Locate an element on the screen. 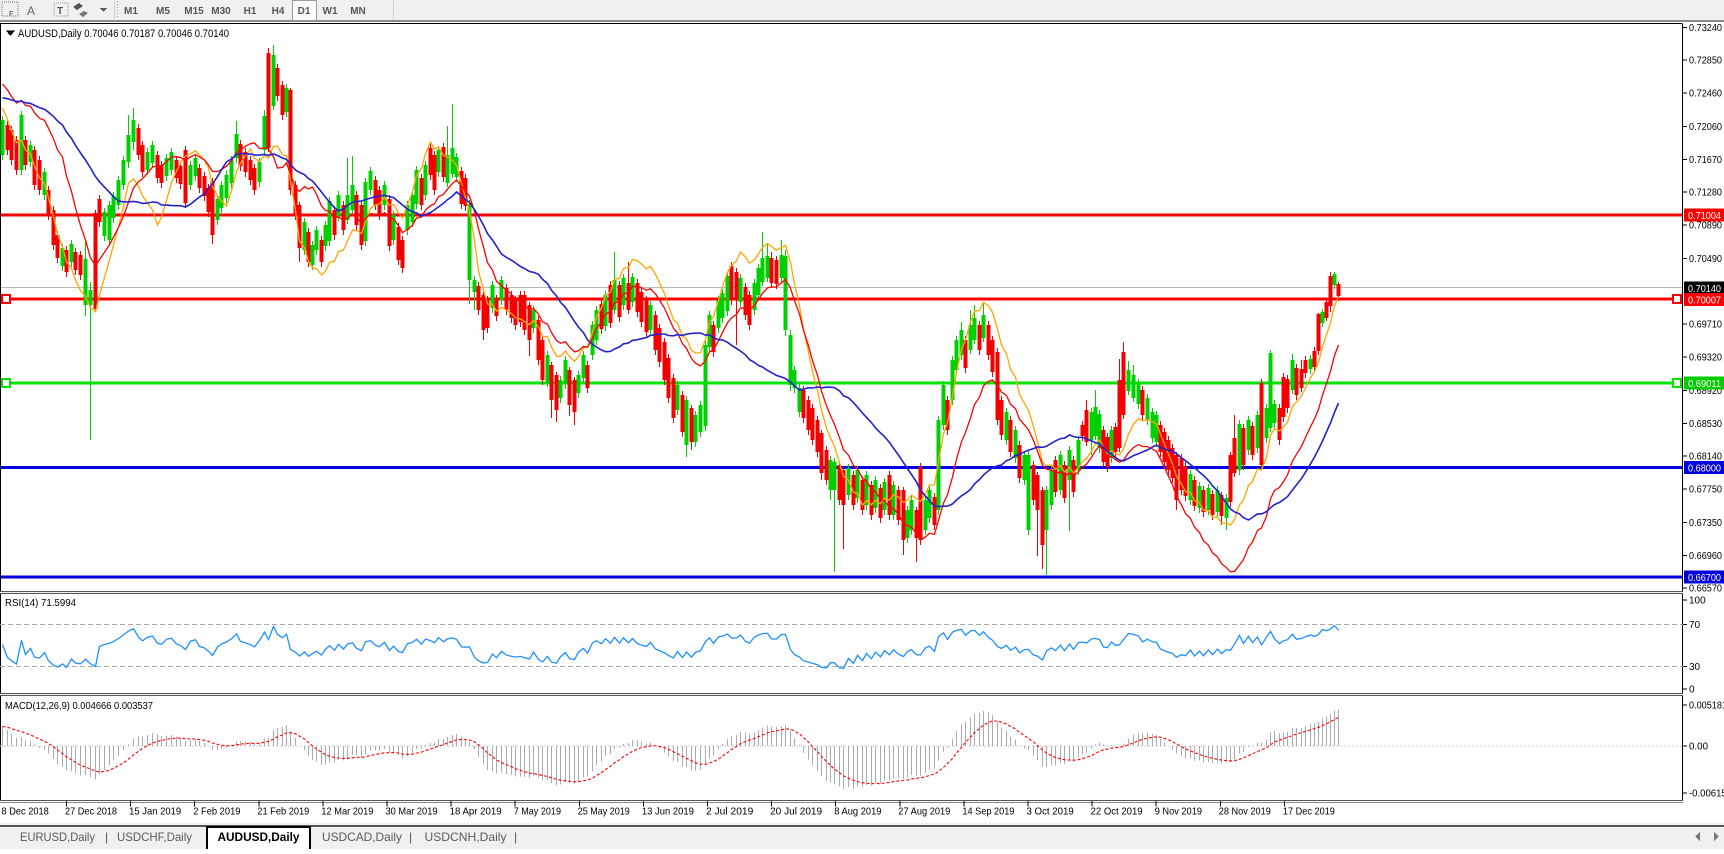  svg-text: 0.68140 is located at coordinates (1705, 457).